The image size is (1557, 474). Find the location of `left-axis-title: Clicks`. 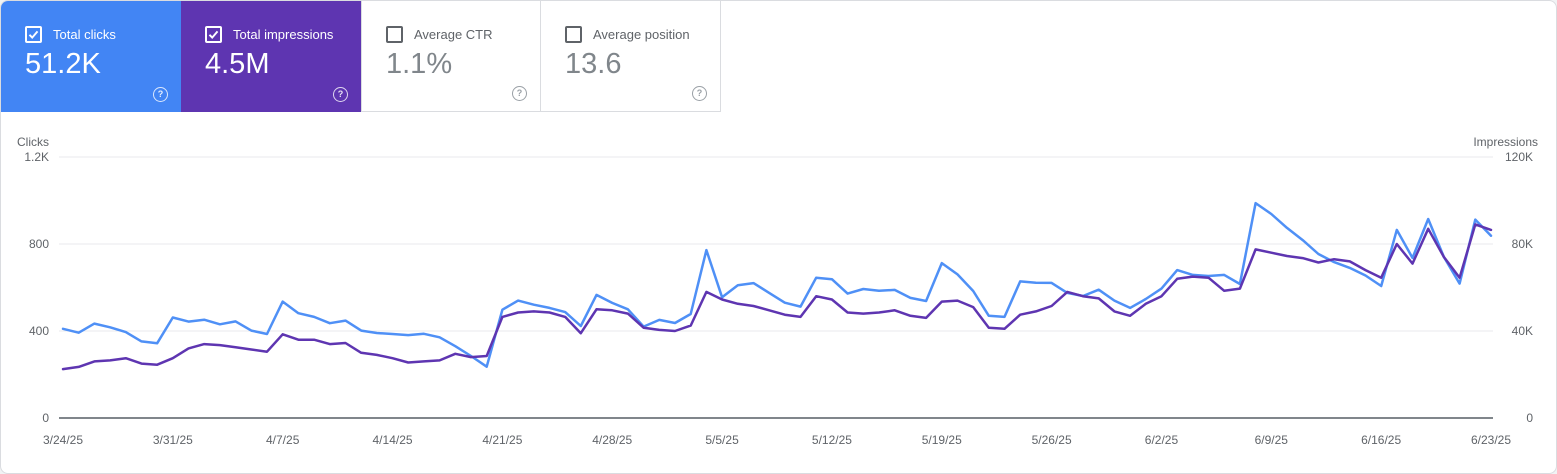

left-axis-title: Clicks is located at coordinates (33, 142).